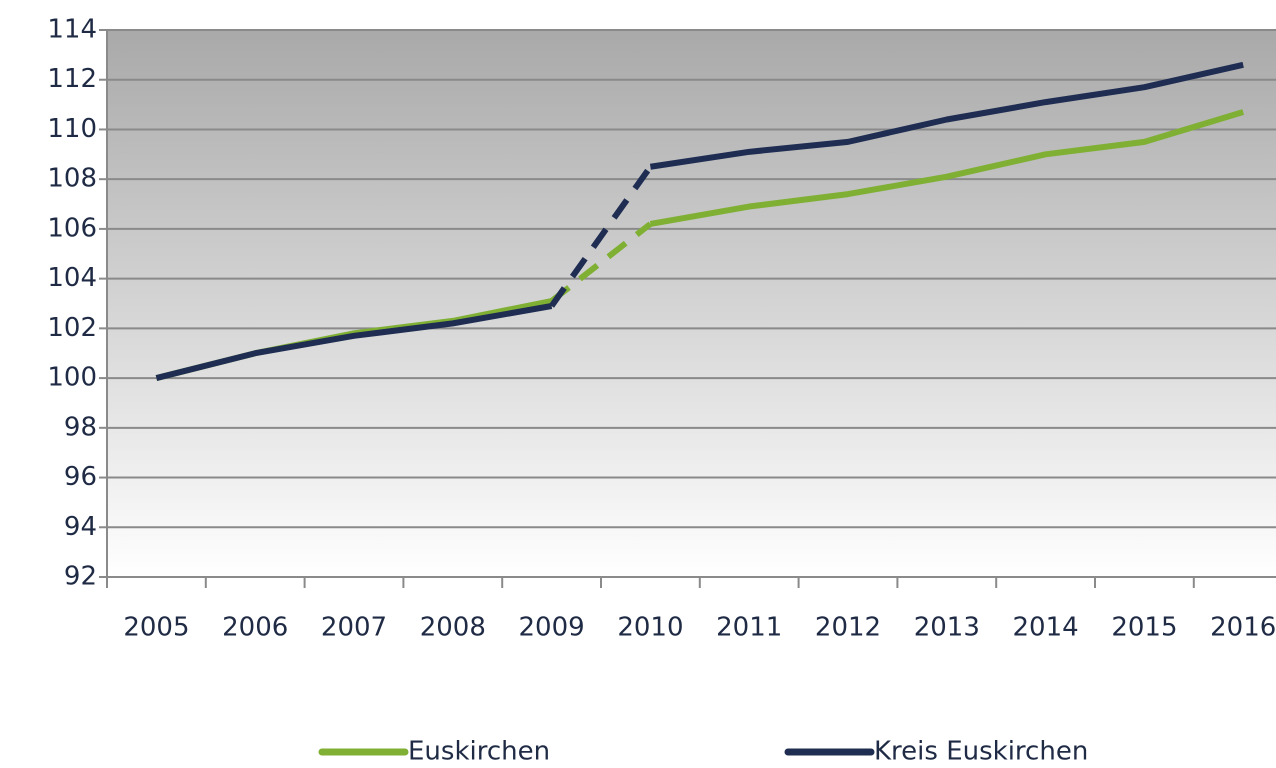 The width and height of the screenshot is (1276, 768). I want to click on x-tick-label: 2014, so click(1046, 628).